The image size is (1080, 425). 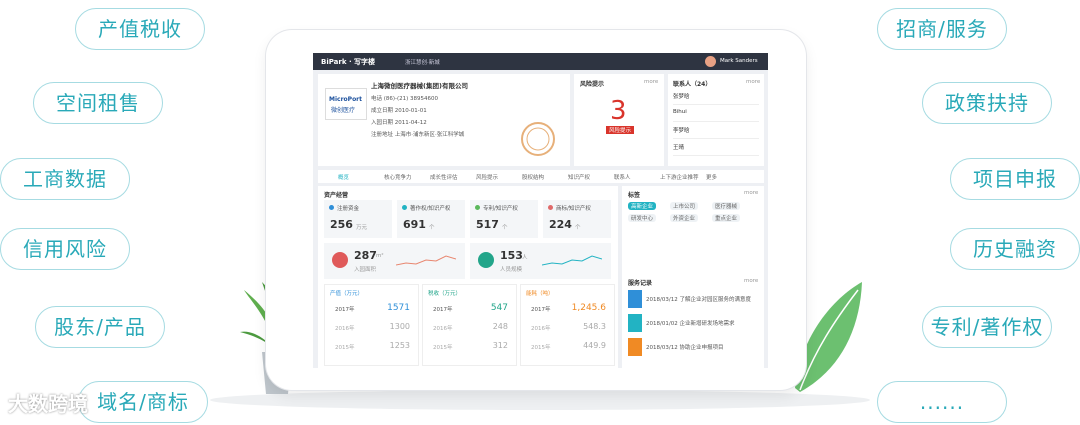 I want to click on metric-value: 153, so click(x=511, y=255).